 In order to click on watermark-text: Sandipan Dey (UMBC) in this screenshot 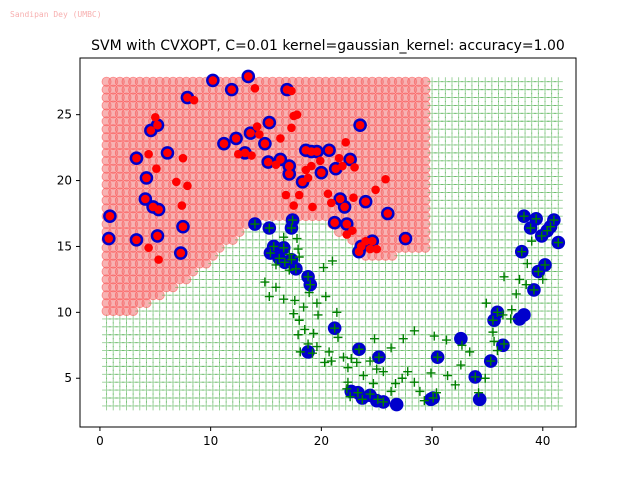, I will do `click(56, 14)`.